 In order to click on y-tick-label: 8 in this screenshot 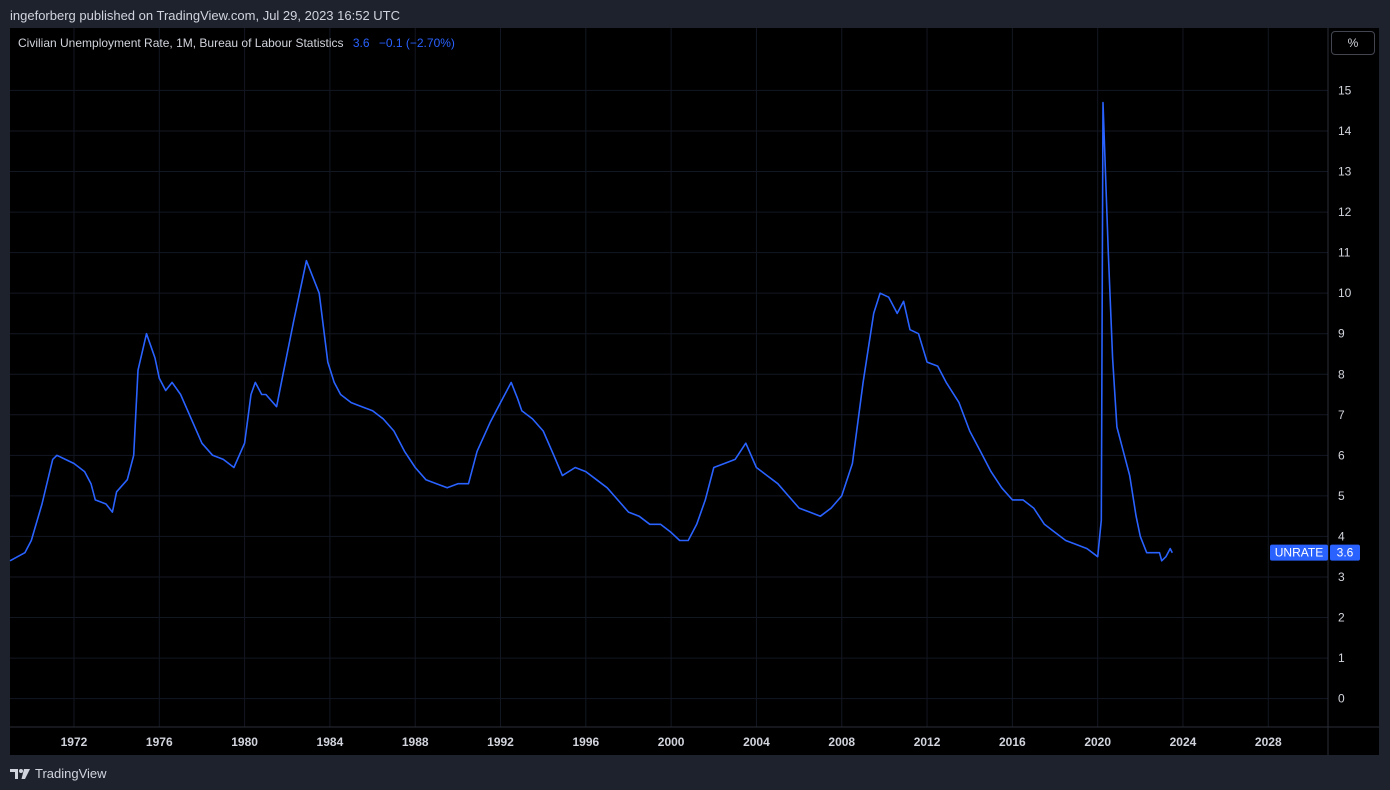, I will do `click(1341, 374)`.